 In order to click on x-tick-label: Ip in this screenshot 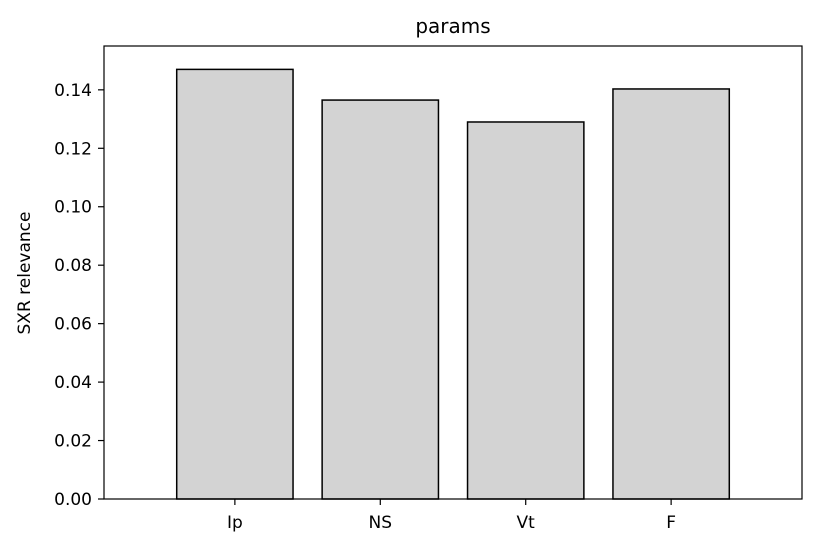, I will do `click(235, 523)`.